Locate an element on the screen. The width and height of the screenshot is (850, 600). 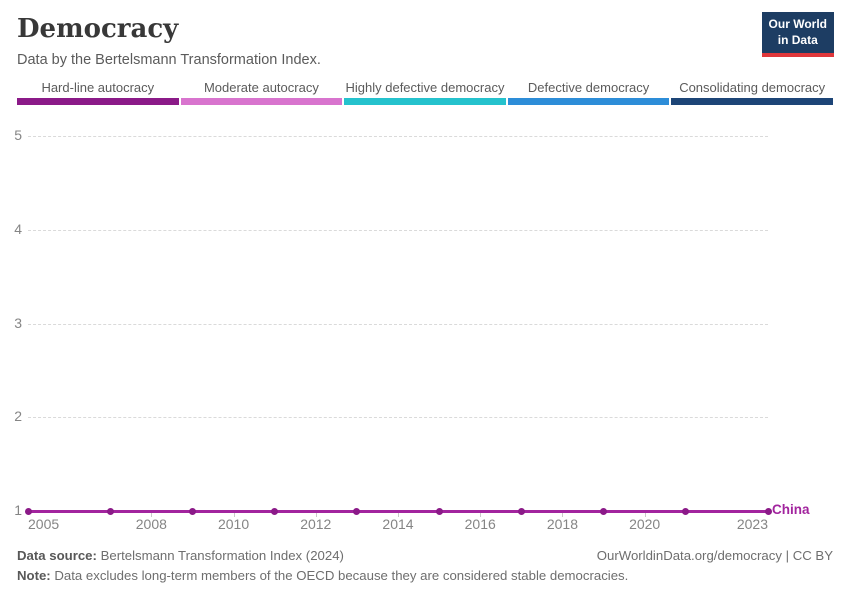
data-source-value: Bertelsmann Transformation Index (2024) is located at coordinates (222, 555).